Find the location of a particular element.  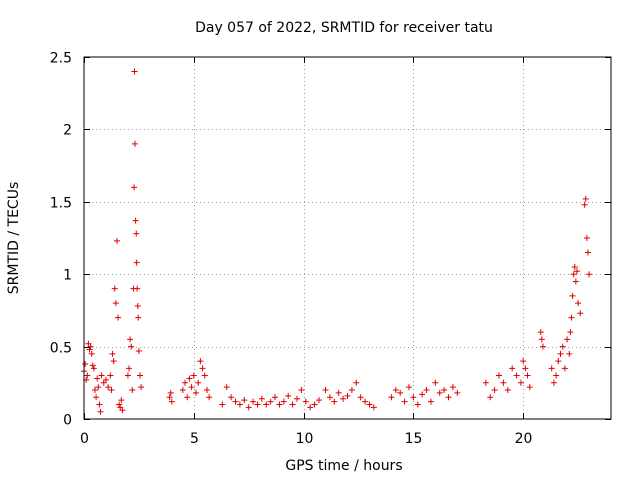

x-tick-label: 15 is located at coordinates (414, 439).